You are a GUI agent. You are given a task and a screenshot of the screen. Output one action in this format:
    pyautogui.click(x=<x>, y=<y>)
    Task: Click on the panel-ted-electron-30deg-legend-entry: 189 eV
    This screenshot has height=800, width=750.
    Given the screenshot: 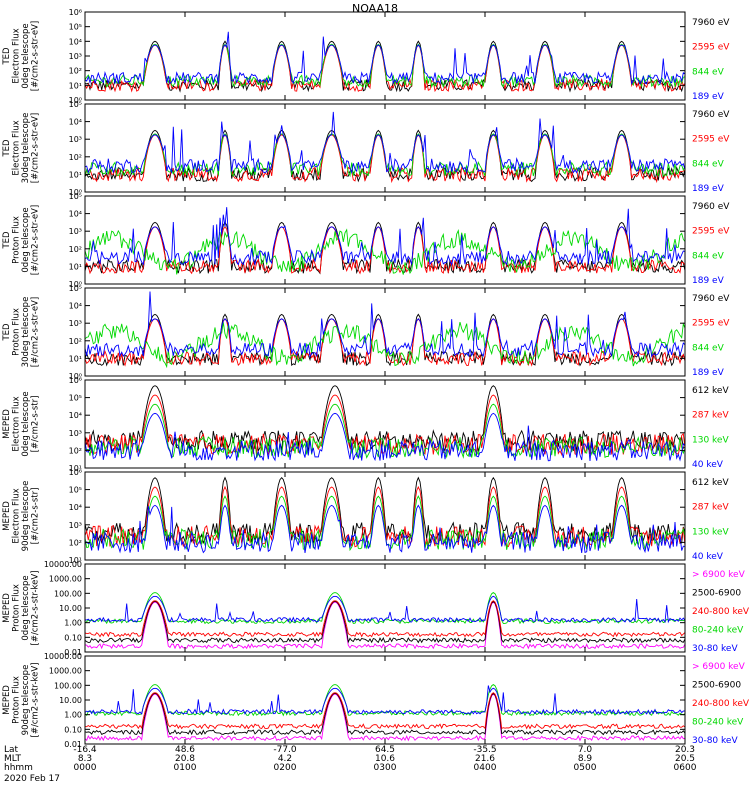 What is the action you would take?
    pyautogui.click(x=708, y=189)
    